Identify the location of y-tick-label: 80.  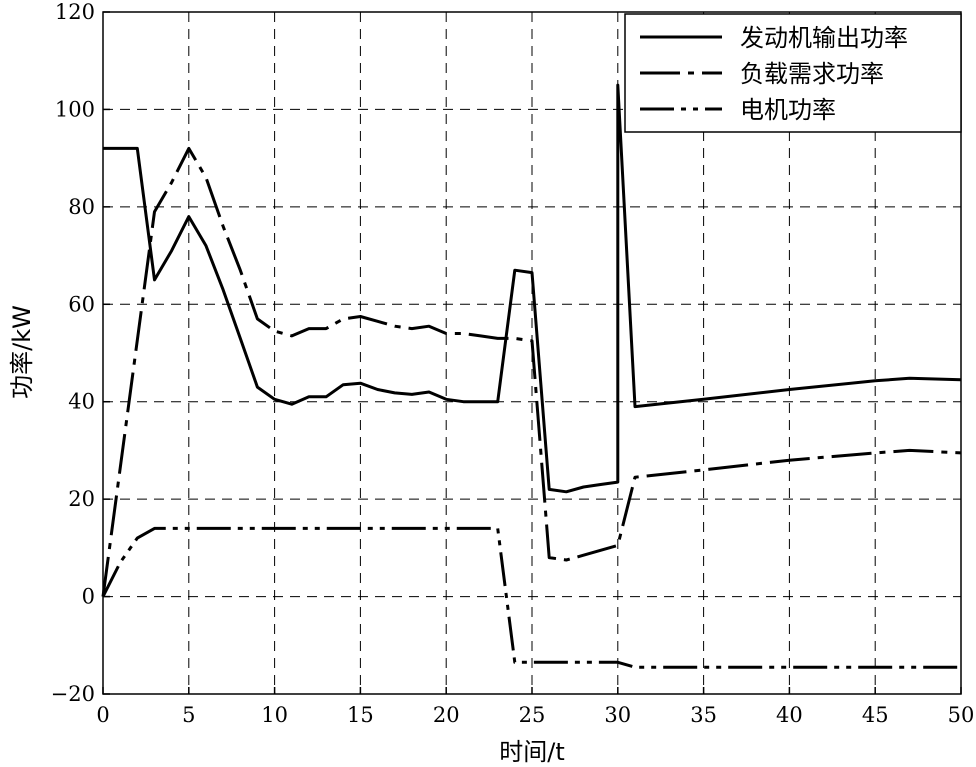
(81, 207).